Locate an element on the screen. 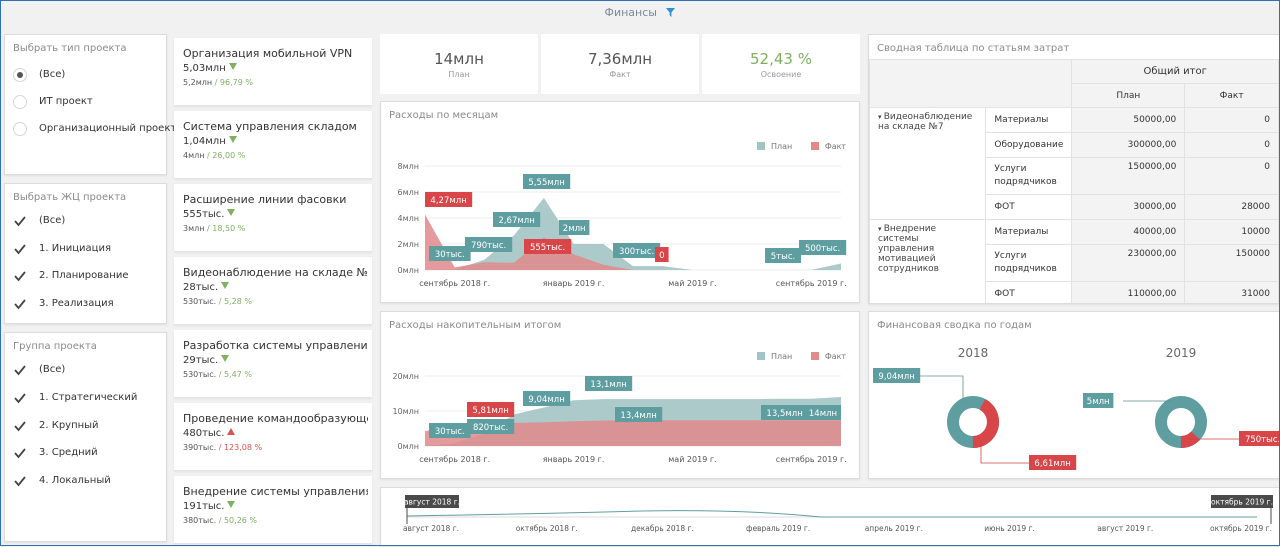 The height and width of the screenshot is (547, 1280). plan-cell: 40000,00 is located at coordinates (1128, 232).